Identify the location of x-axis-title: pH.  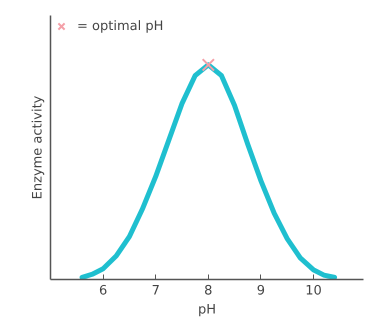
(207, 310).